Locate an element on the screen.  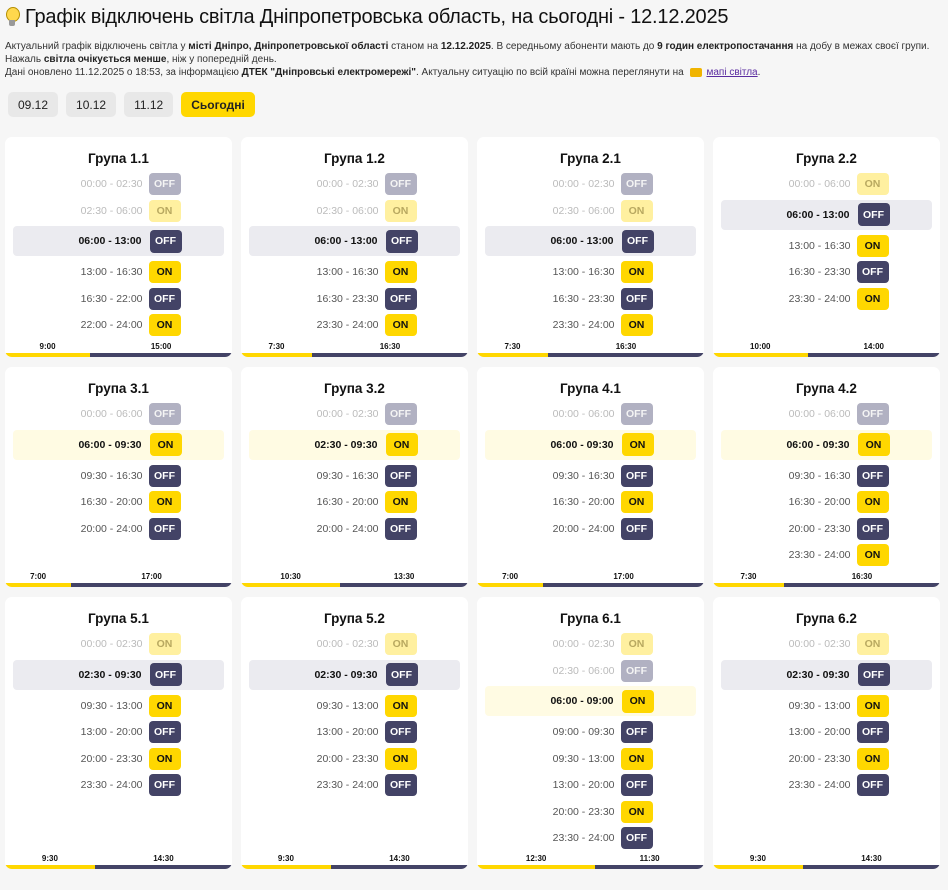
off-hours-label: 17:00 is located at coordinates (623, 576).